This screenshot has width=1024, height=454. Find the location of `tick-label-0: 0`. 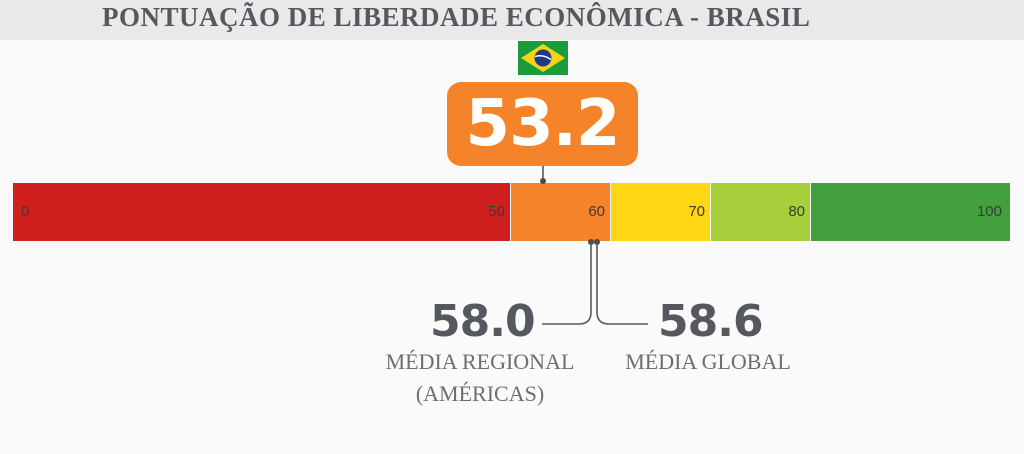

tick-label-0: 0 is located at coordinates (25, 211).